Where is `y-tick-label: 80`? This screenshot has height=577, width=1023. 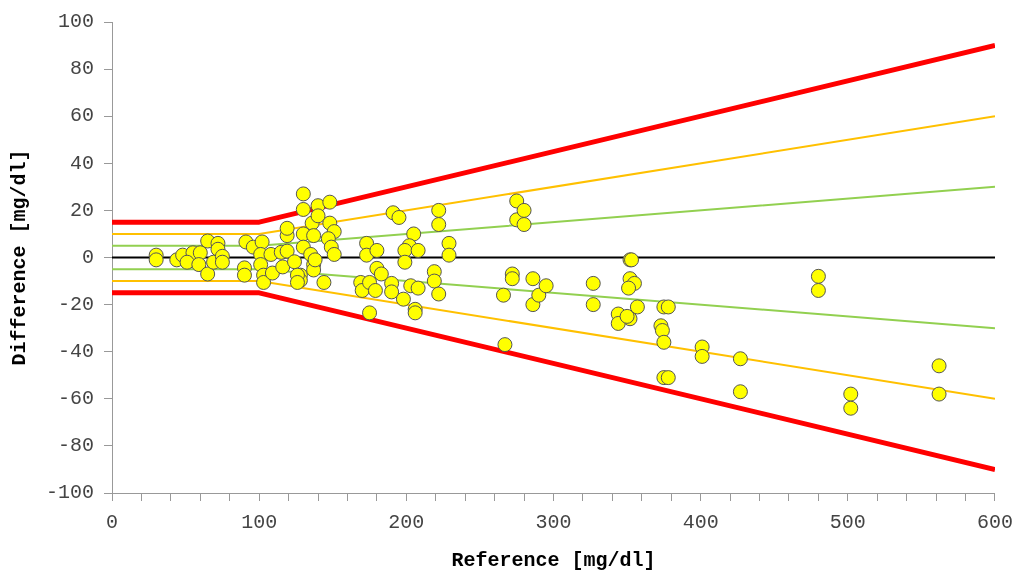
y-tick-label: 80 is located at coordinates (82, 69).